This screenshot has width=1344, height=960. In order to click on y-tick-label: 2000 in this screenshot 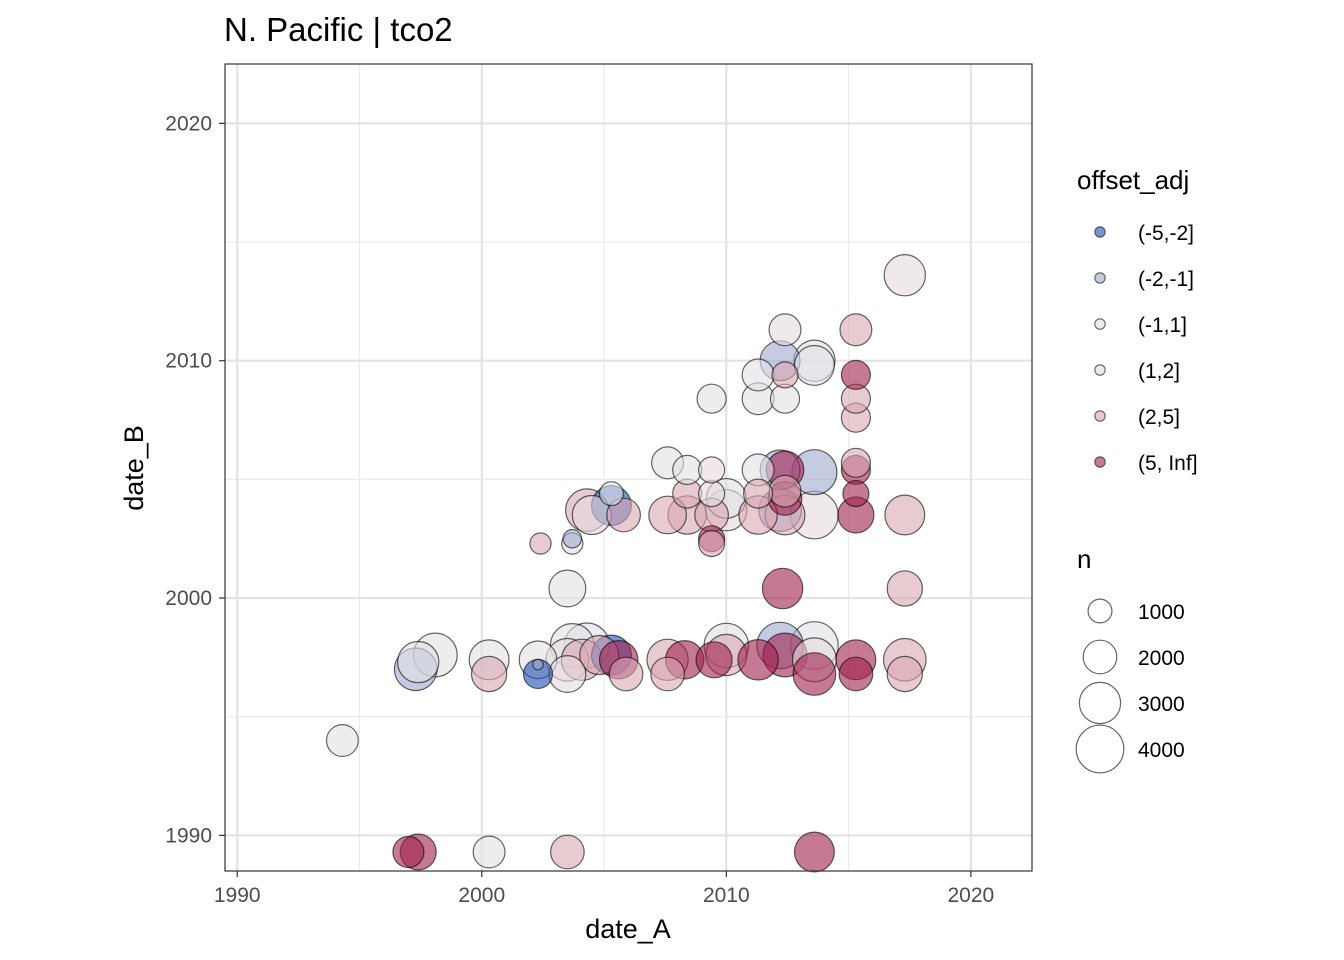, I will do `click(188, 598)`.